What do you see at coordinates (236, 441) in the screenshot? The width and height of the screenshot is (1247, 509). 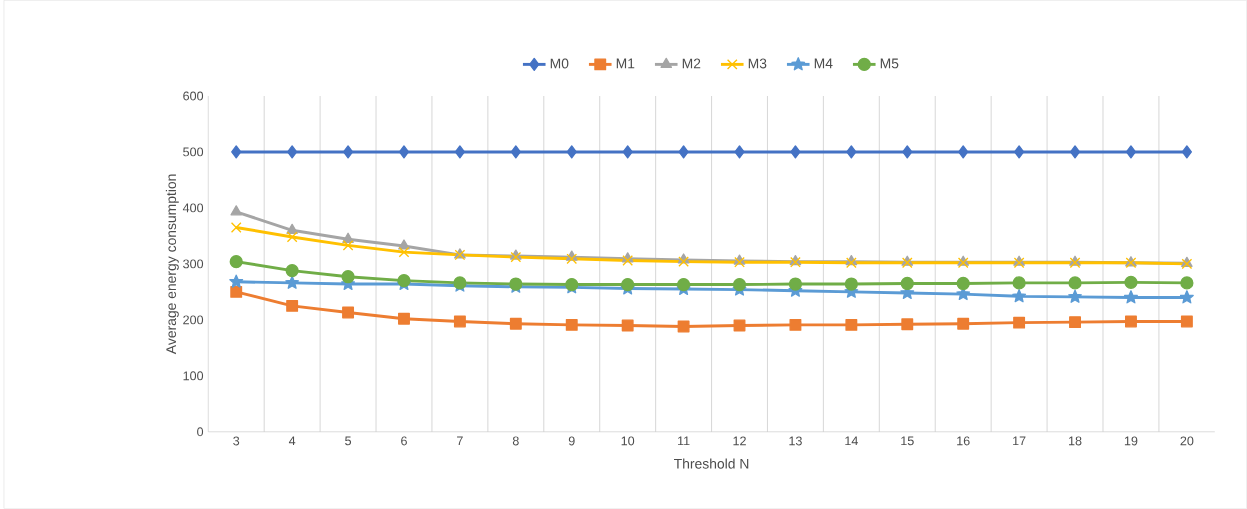 I see `x-tick-label: 3` at bounding box center [236, 441].